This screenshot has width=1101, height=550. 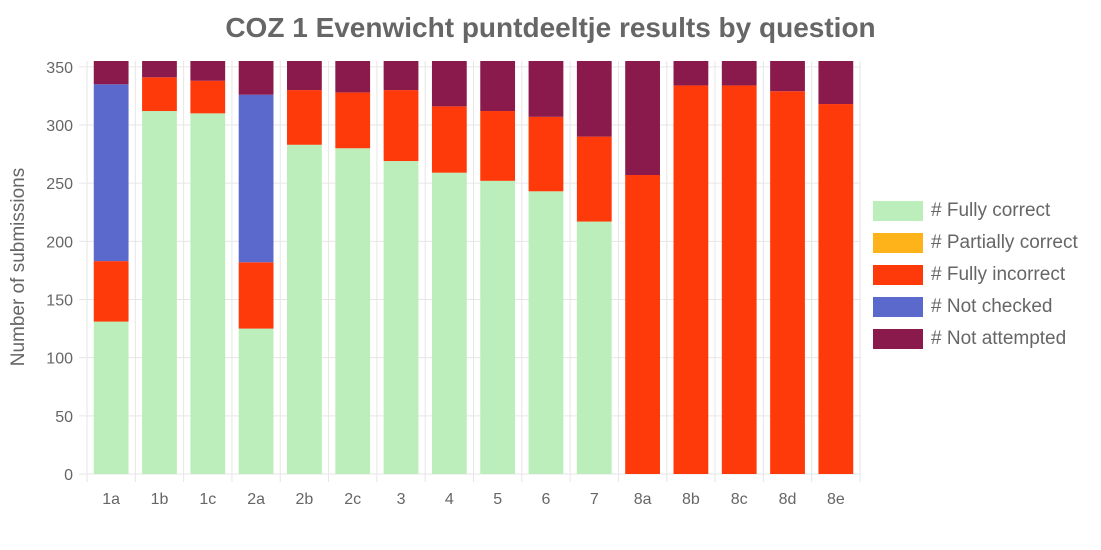 I want to click on x-tick-label: 4, so click(x=449, y=499).